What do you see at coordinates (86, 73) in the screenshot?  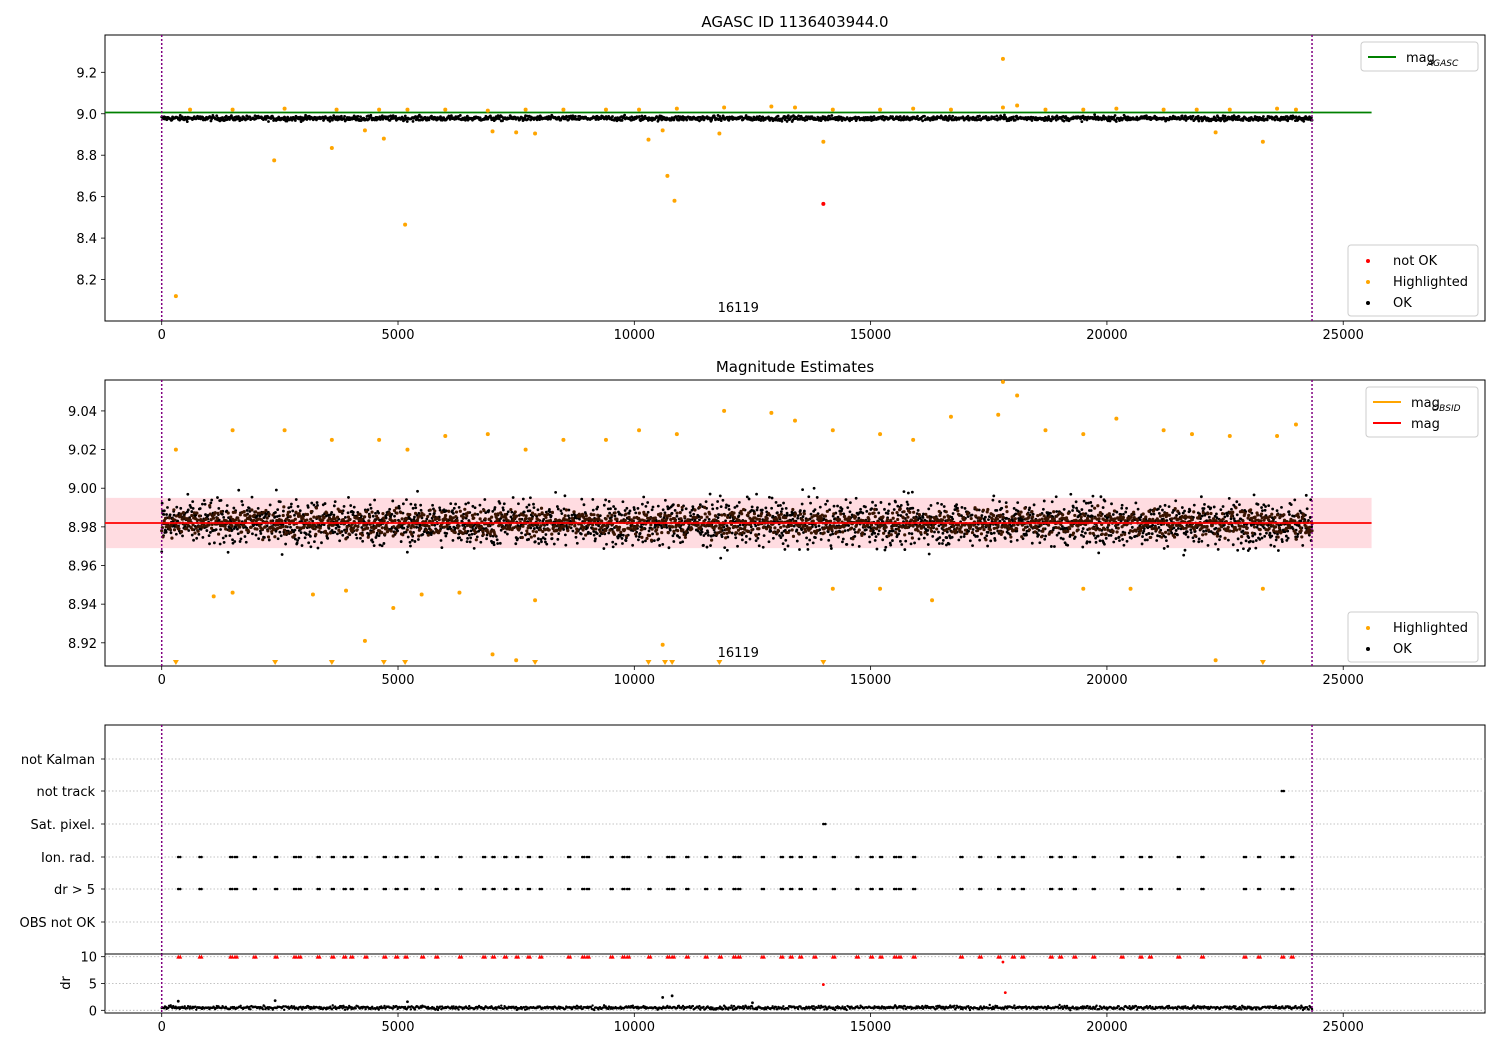 I see `y-tick-label: 9.2` at bounding box center [86, 73].